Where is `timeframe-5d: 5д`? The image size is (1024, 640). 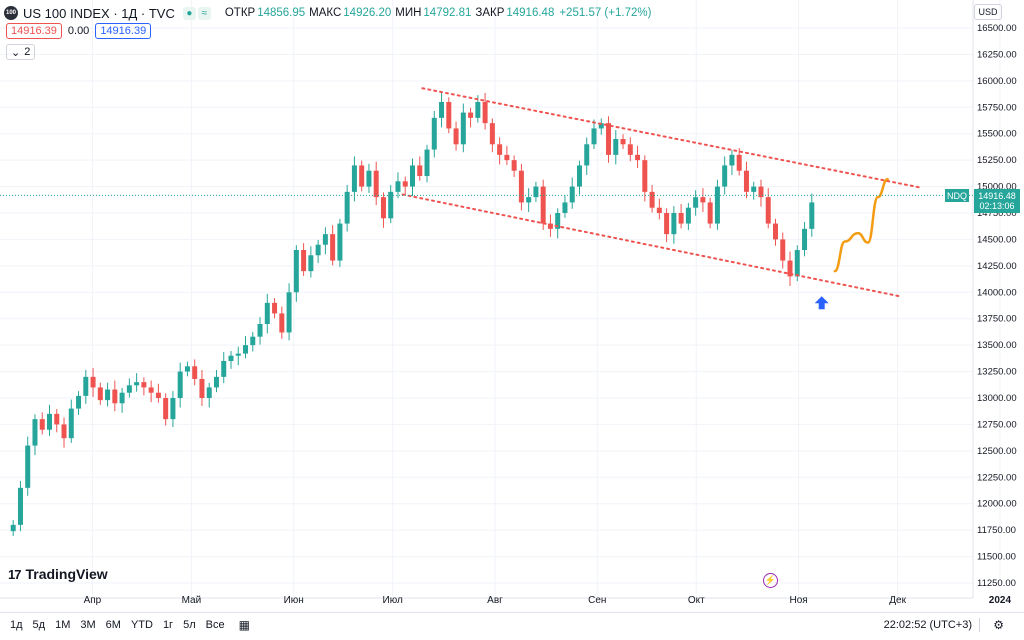 timeframe-5d: 5д is located at coordinates (39, 625).